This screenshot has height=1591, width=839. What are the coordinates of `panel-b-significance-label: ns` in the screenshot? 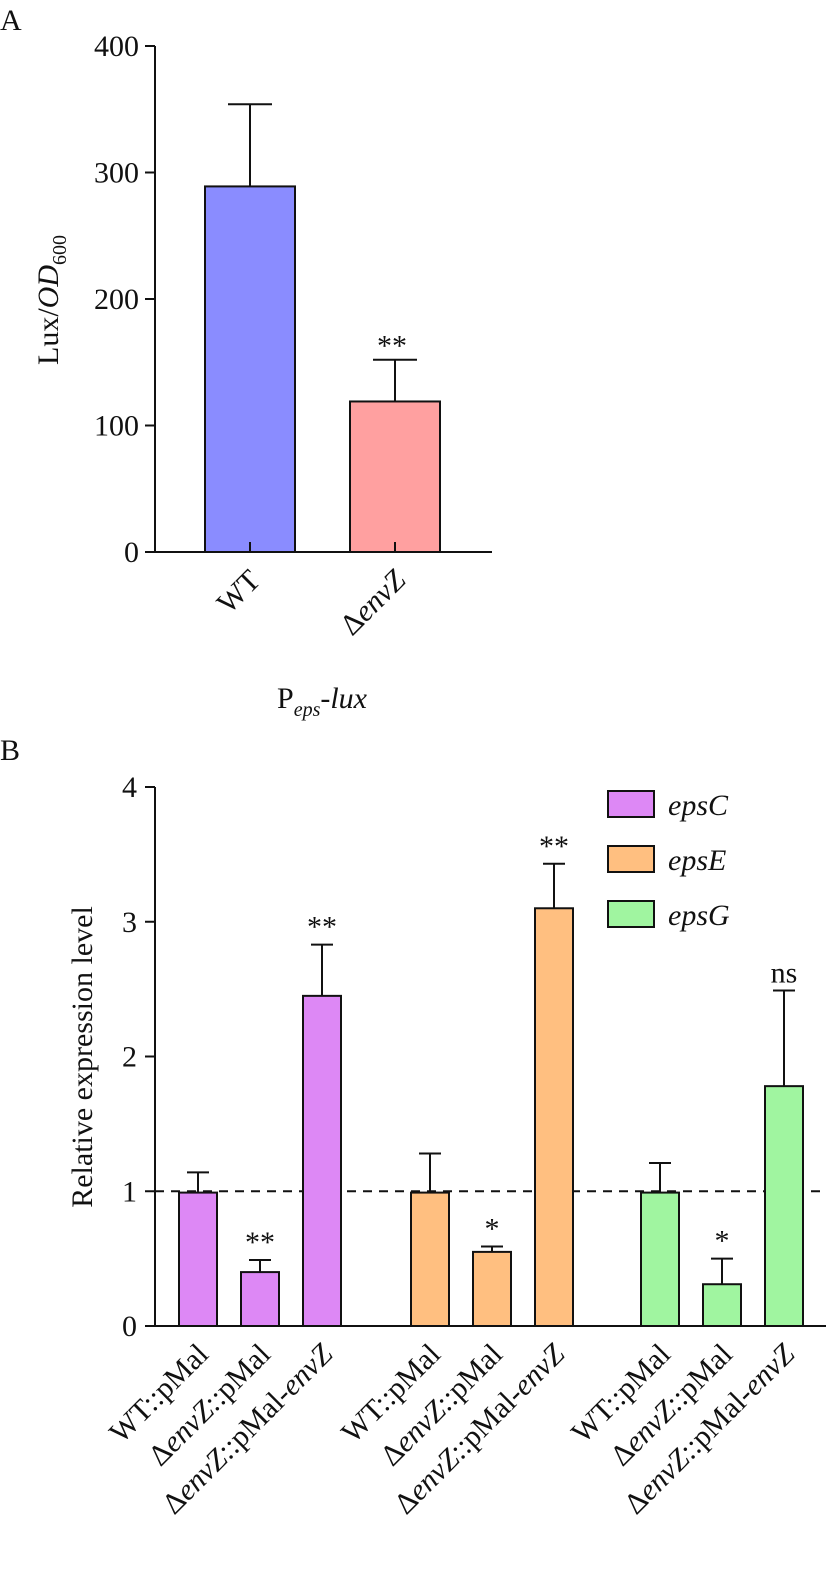 It's located at (784, 972).